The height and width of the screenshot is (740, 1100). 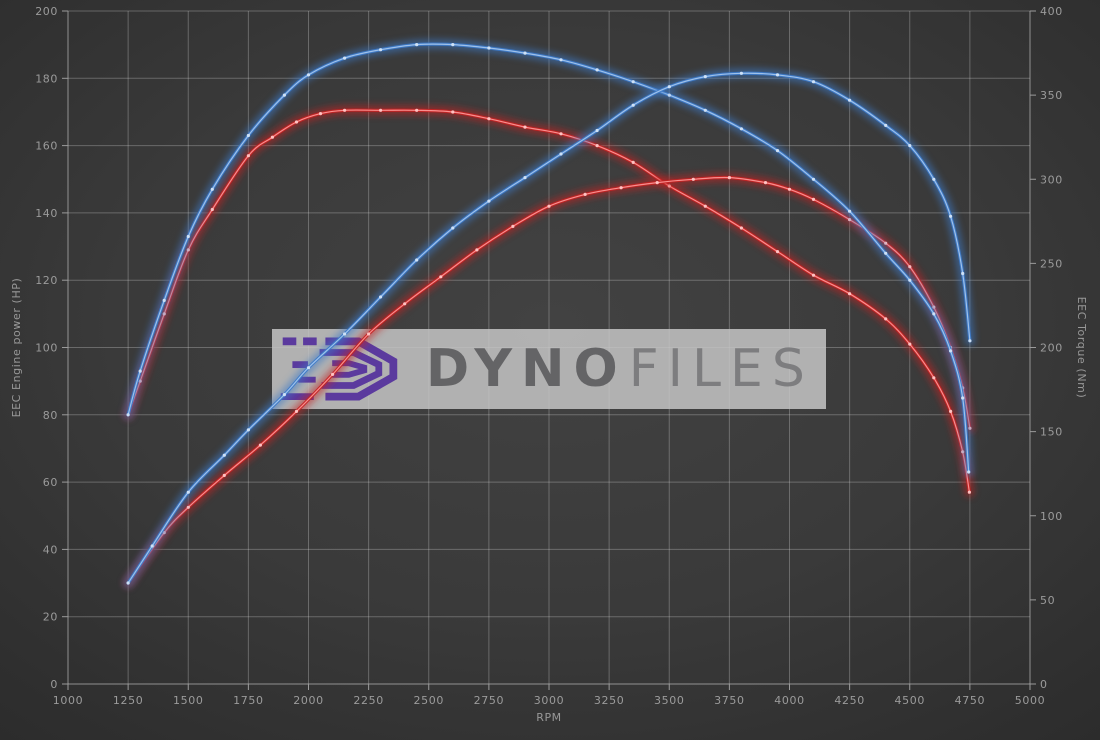 I want to click on left-axis-tick-label: 180, so click(x=46, y=78).